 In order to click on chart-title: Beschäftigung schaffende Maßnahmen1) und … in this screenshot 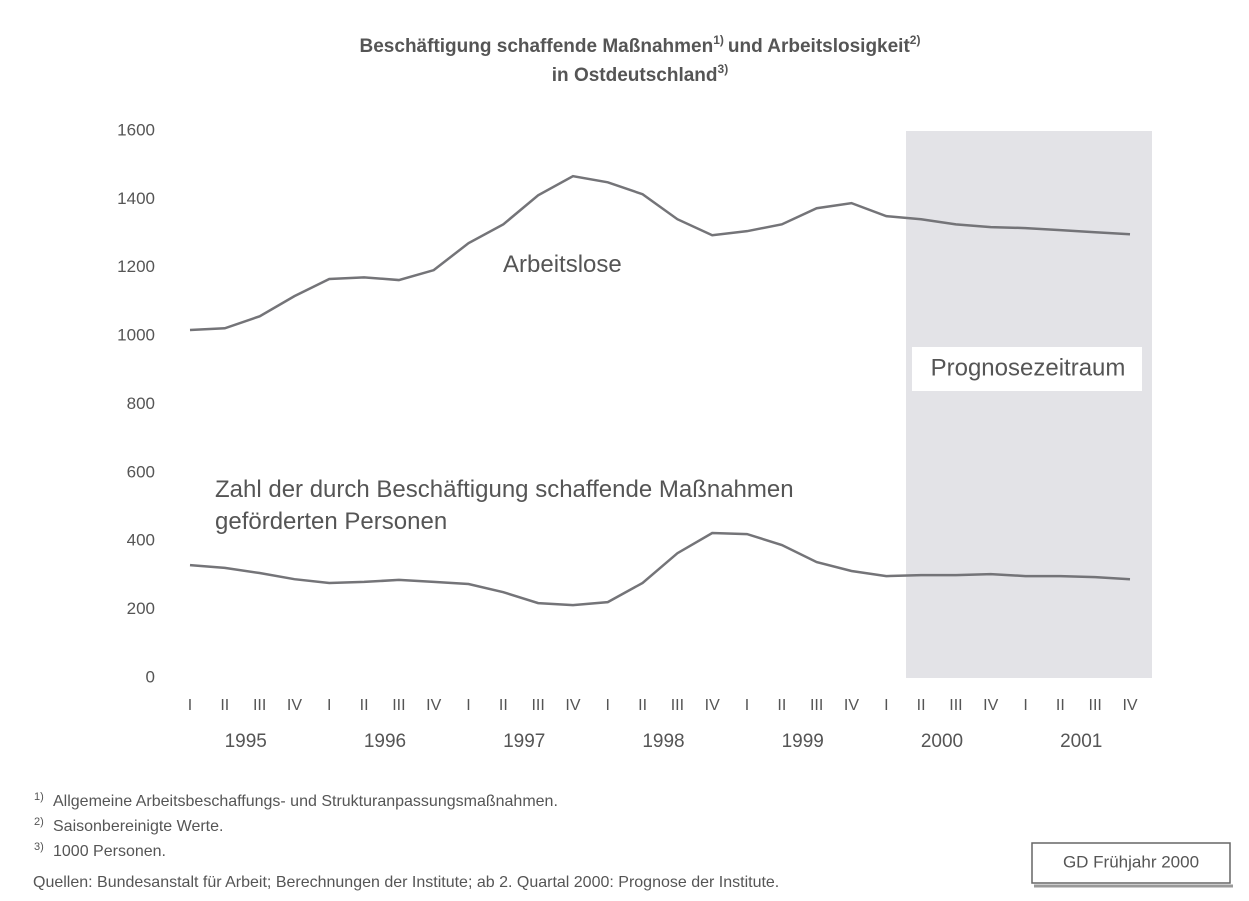, I will do `click(640, 45)`.